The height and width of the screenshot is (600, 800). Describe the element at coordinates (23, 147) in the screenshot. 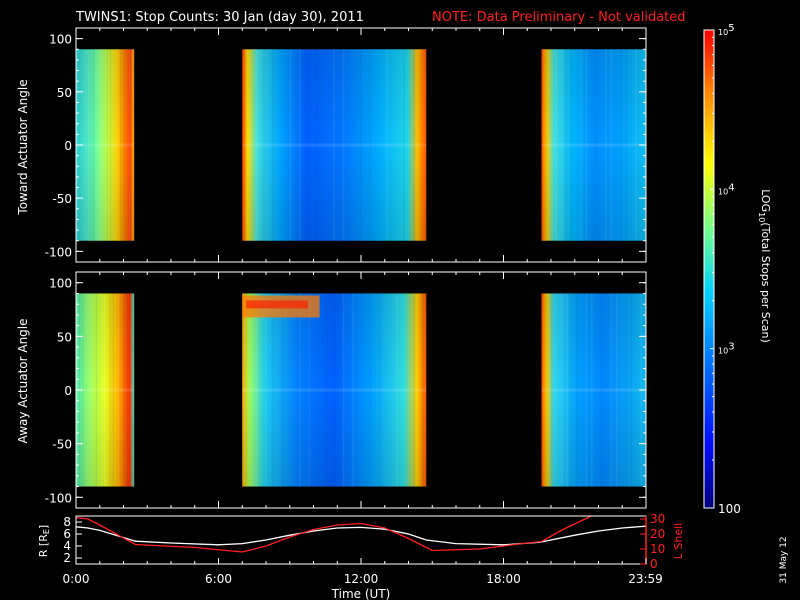

I see `panel1-ylabel: Toward Actuator Angle` at that location.